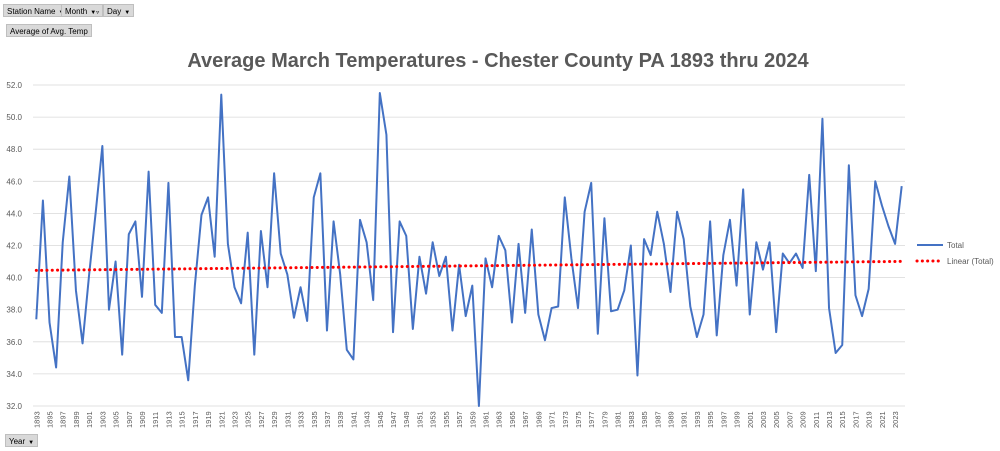 The height and width of the screenshot is (451, 1000). What do you see at coordinates (248, 419) in the screenshot?
I see `x-tick-label: 1925` at bounding box center [248, 419].